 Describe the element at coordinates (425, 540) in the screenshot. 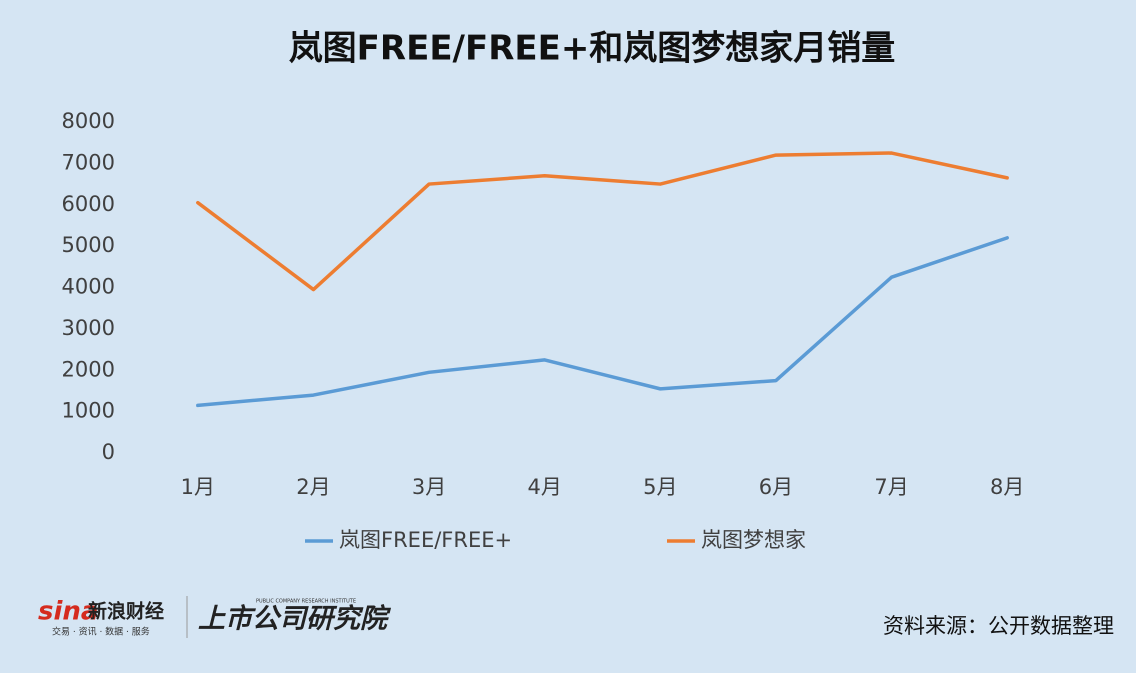

I see `legend-label: 岚图FREE/FREE+` at that location.